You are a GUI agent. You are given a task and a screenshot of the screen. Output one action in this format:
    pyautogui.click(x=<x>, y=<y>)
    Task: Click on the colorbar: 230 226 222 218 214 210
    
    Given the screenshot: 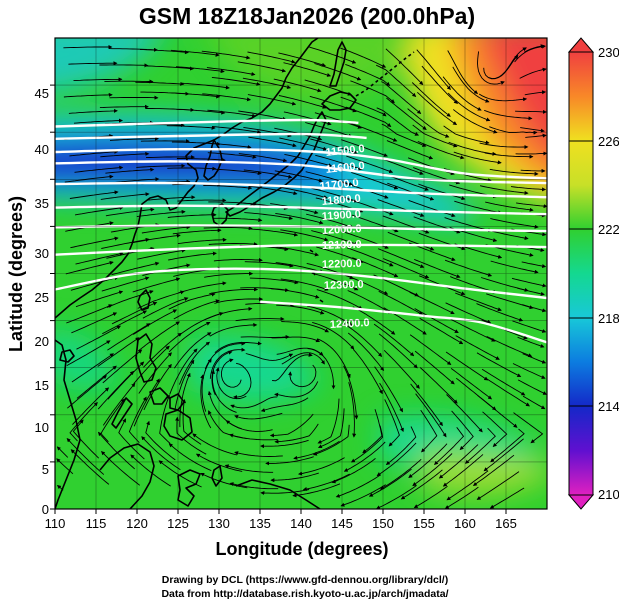 What is the action you would take?
    pyautogui.click(x=593, y=273)
    